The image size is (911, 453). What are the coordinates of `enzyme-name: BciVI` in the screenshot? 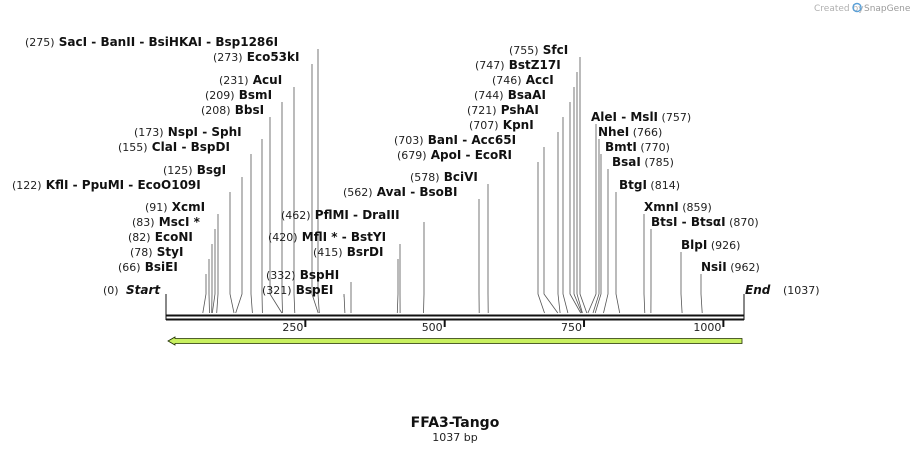 It's located at (459, 177).